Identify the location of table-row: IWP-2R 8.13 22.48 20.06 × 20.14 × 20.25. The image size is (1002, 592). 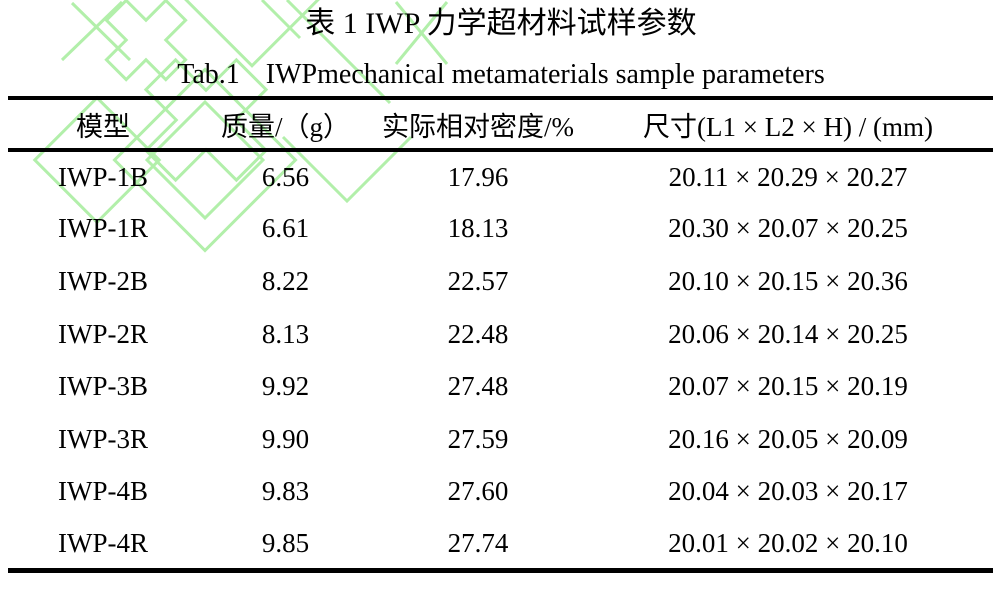
(500, 334).